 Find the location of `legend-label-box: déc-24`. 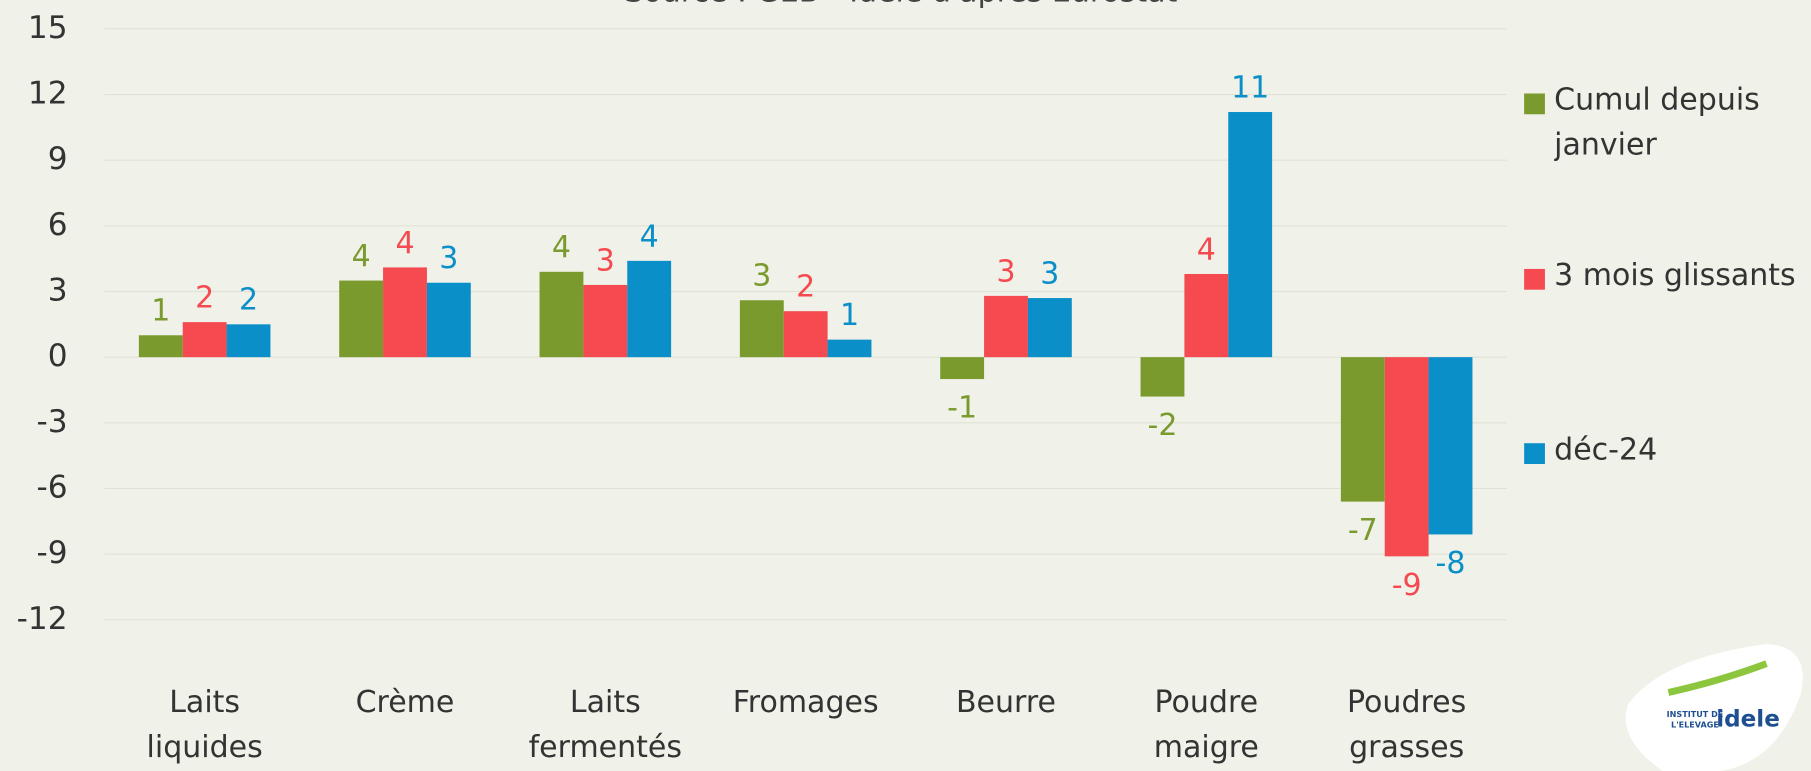

legend-label-box: déc-24 is located at coordinates (1606, 450).